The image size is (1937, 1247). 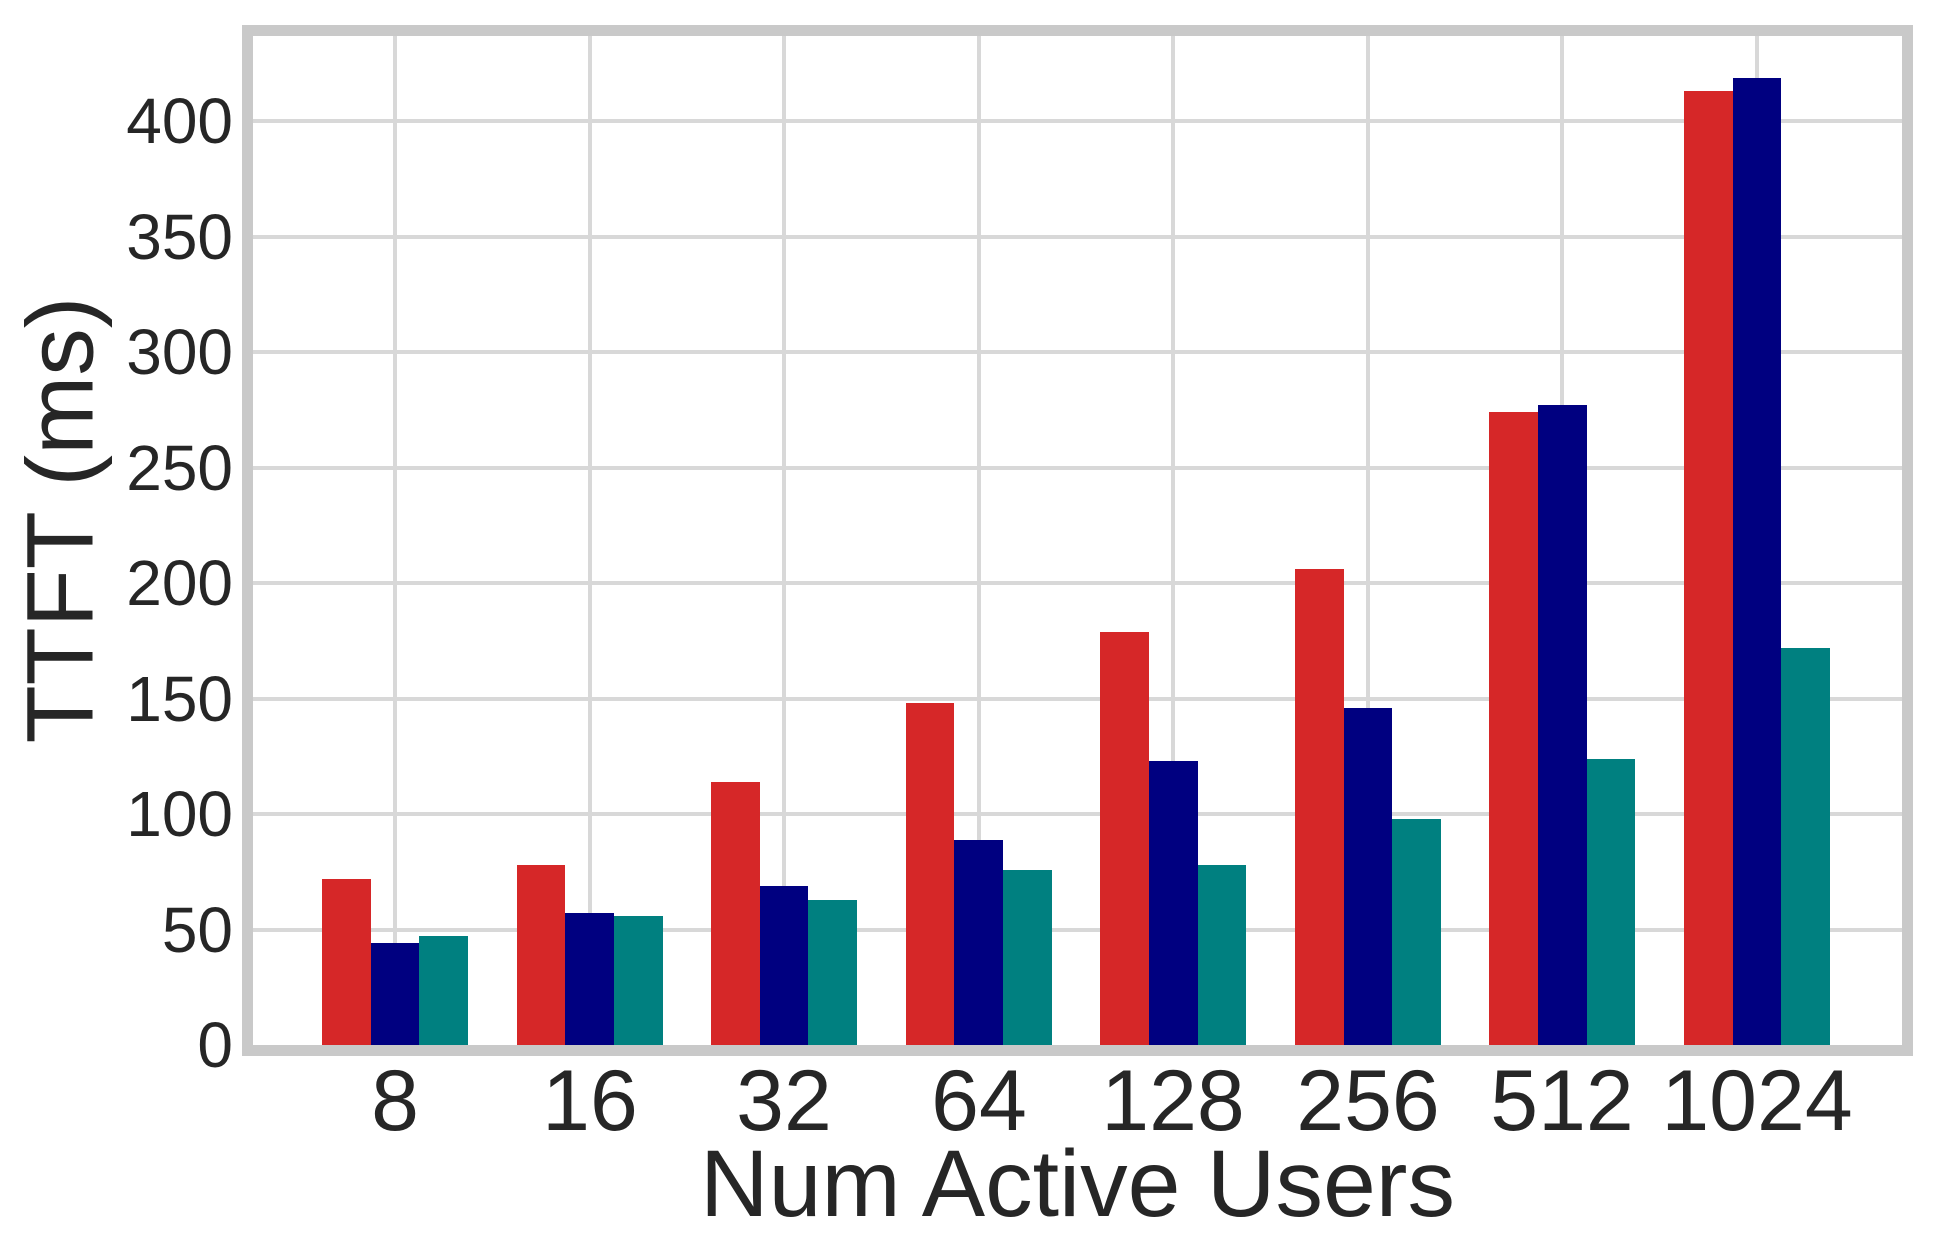 I want to click on x-tick-label: 512, so click(x=1562, y=1101).